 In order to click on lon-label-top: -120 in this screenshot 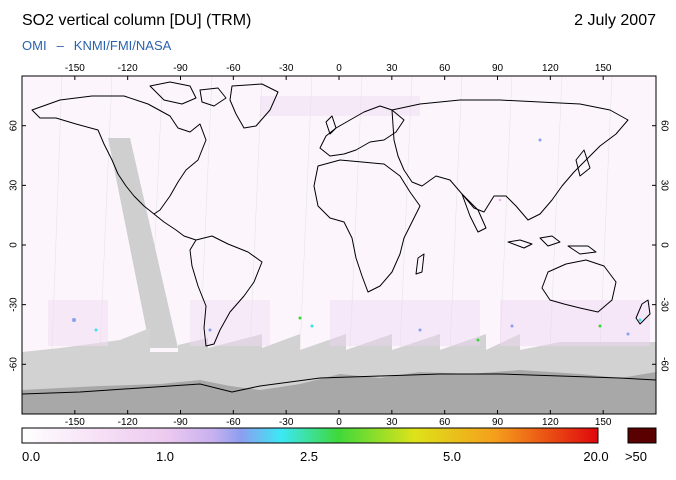, I will do `click(128, 68)`.